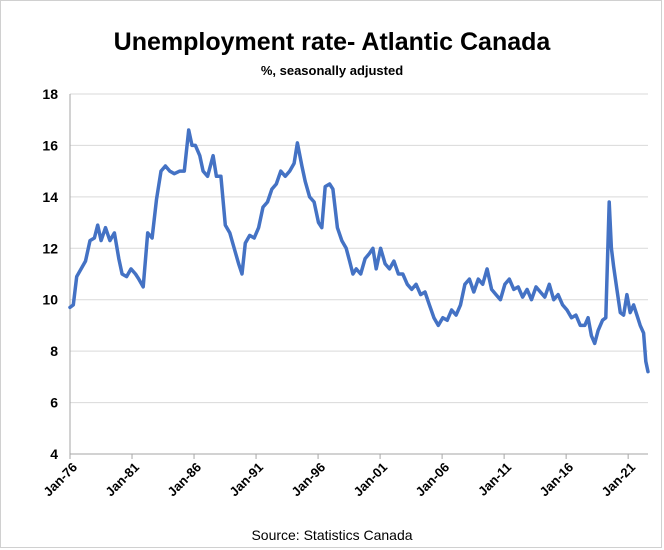  I want to click on y-tick-label: 18, so click(50, 94).